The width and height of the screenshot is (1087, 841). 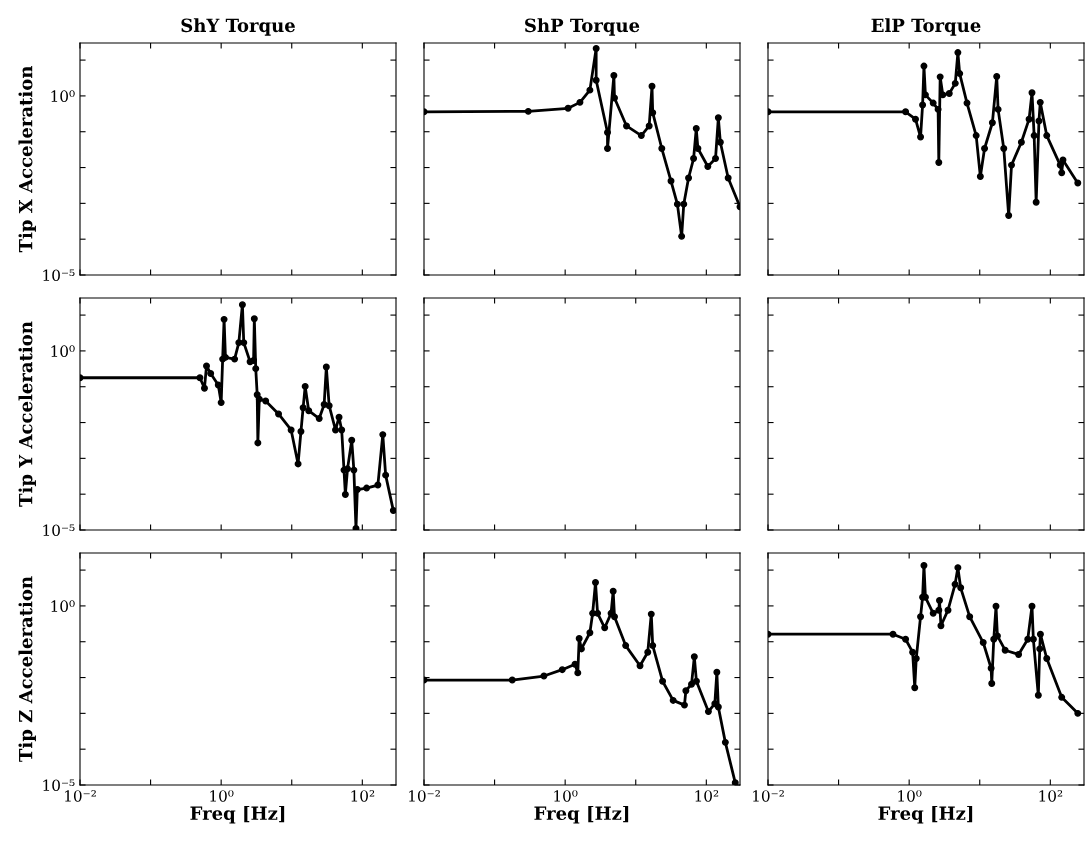 What do you see at coordinates (27, 159) in the screenshot?
I see `y-axis-title: Tip X Acceleration` at bounding box center [27, 159].